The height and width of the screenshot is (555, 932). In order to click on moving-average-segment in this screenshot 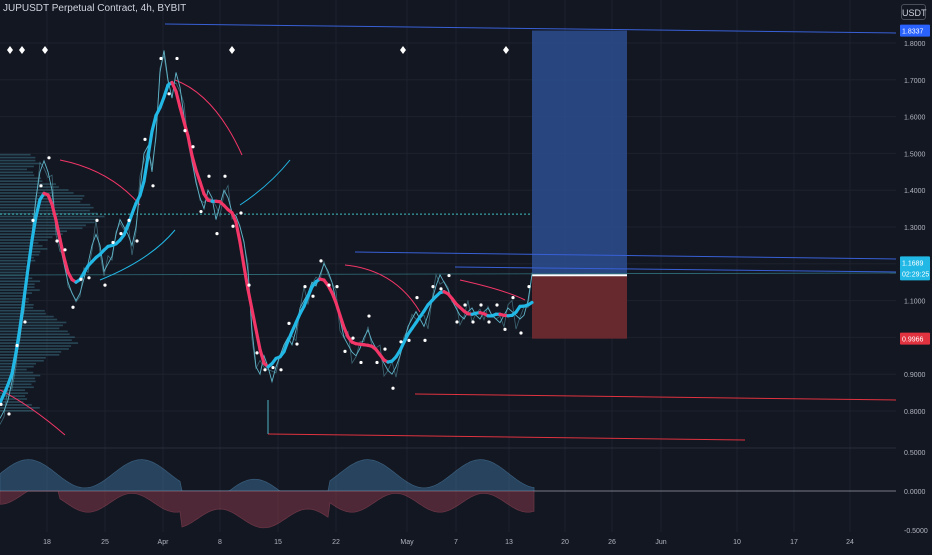, I will do `click(530, 303)`.